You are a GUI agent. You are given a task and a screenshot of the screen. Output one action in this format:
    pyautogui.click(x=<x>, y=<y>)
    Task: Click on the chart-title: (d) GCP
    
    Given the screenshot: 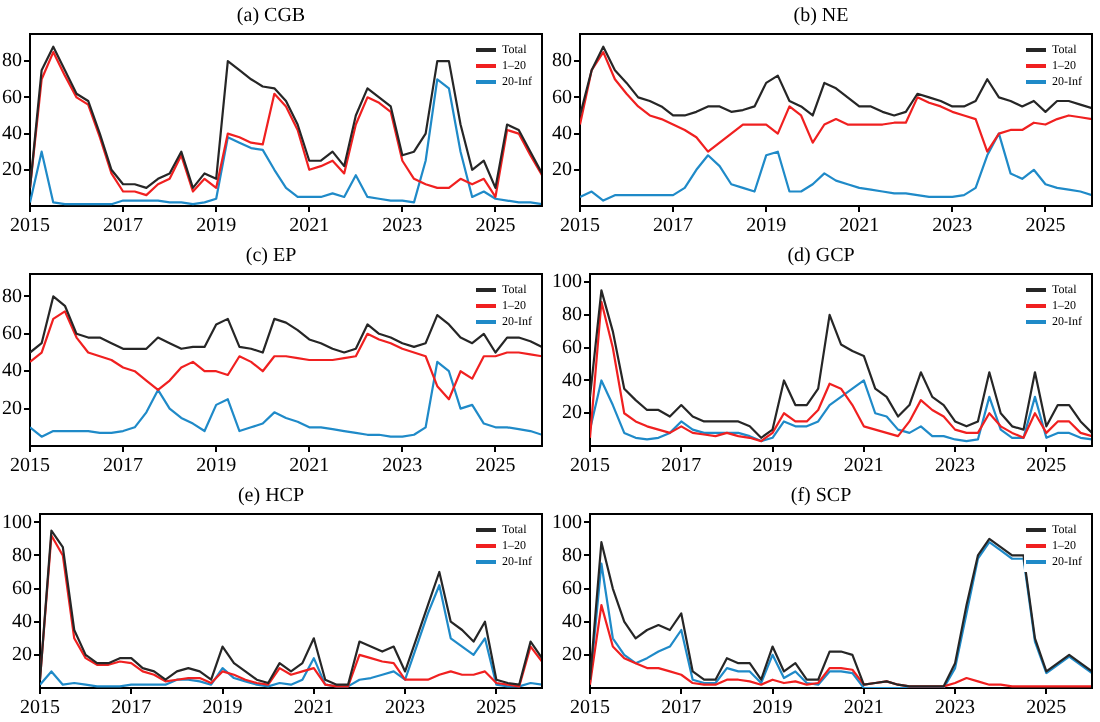 What is the action you would take?
    pyautogui.click(x=821, y=256)
    